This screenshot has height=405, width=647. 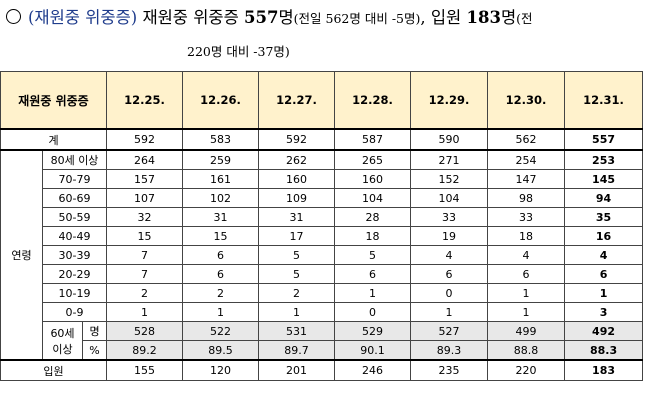 What do you see at coordinates (449, 100) in the screenshot?
I see `date-header: 12.29.` at bounding box center [449, 100].